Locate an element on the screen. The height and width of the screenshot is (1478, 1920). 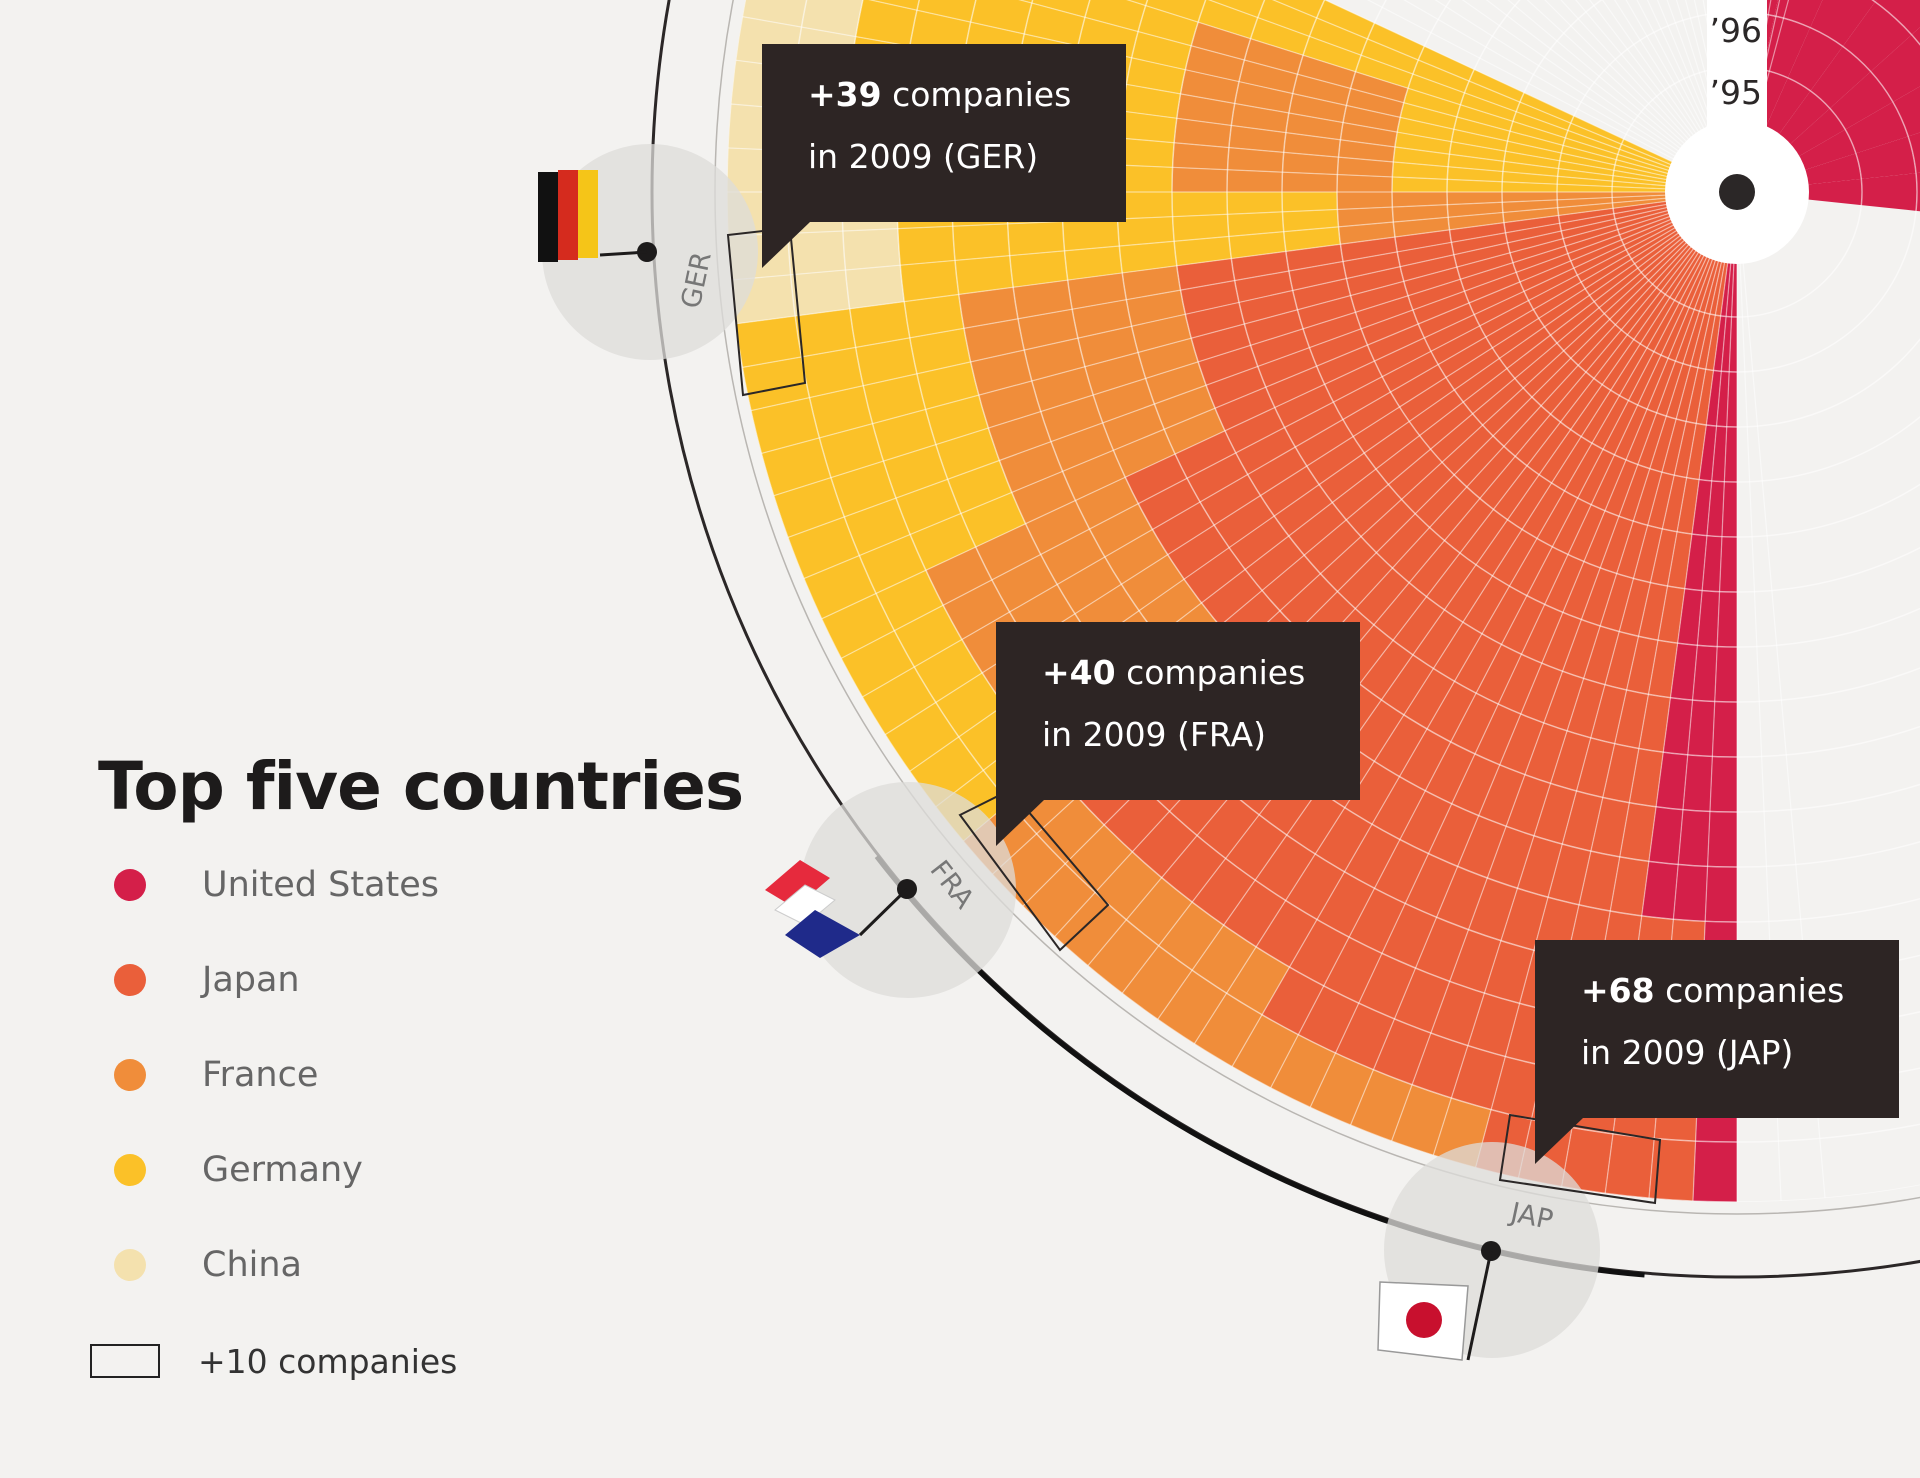
hub-center-dot is located at coordinates (1737, 192).